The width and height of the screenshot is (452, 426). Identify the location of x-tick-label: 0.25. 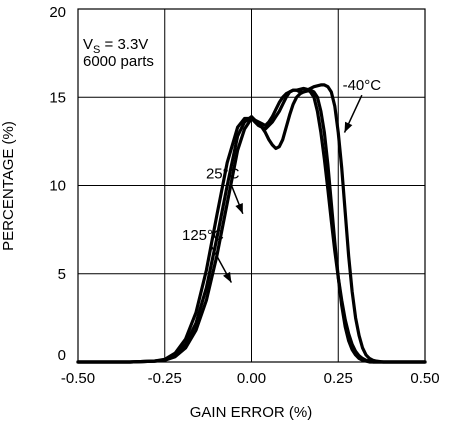
(338, 378).